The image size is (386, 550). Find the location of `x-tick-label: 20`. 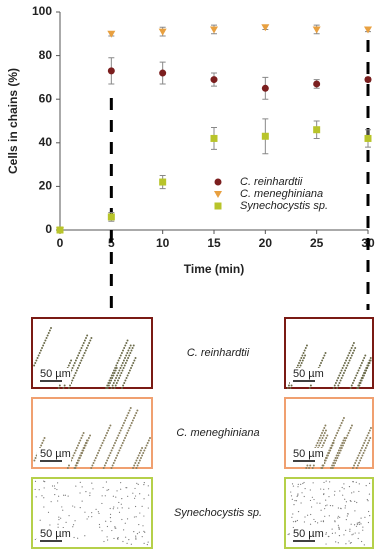

x-tick-label: 20 is located at coordinates (266, 243).